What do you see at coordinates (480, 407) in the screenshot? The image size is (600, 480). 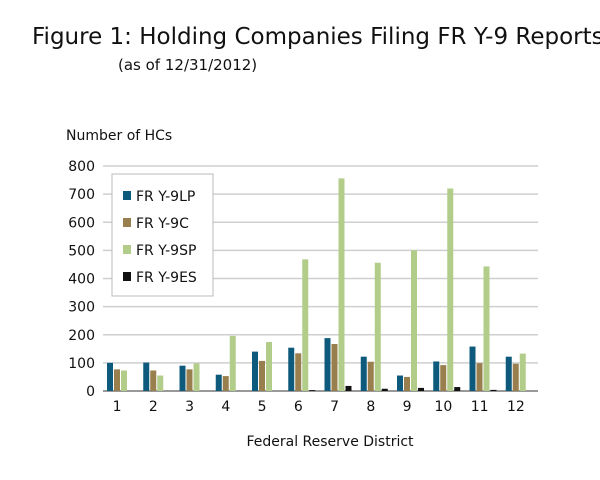 I see `x-tick-label: 11` at bounding box center [480, 407].